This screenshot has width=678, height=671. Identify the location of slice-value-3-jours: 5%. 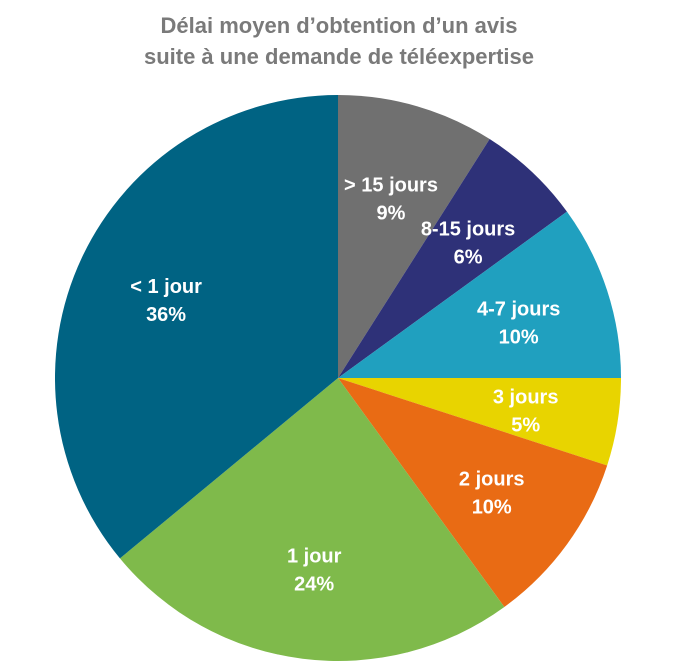
(525, 426).